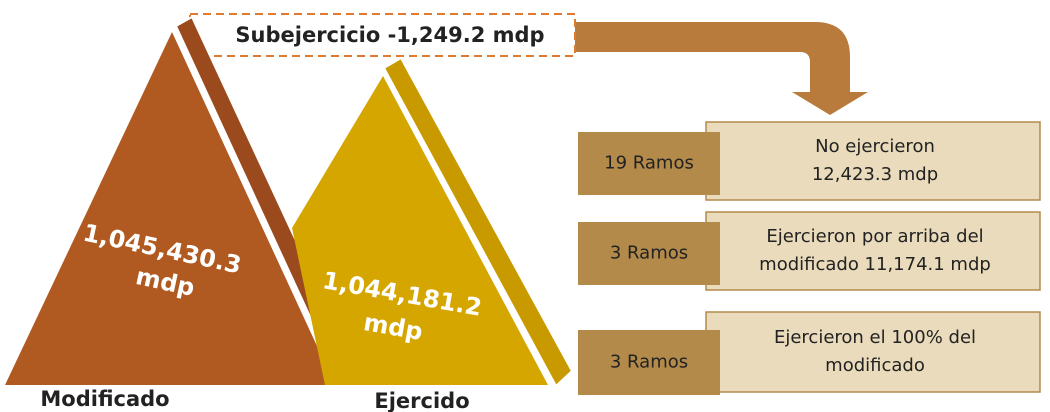 The width and height of the screenshot is (1050, 412). I want to click on count: 19 Ramos, so click(649, 163).